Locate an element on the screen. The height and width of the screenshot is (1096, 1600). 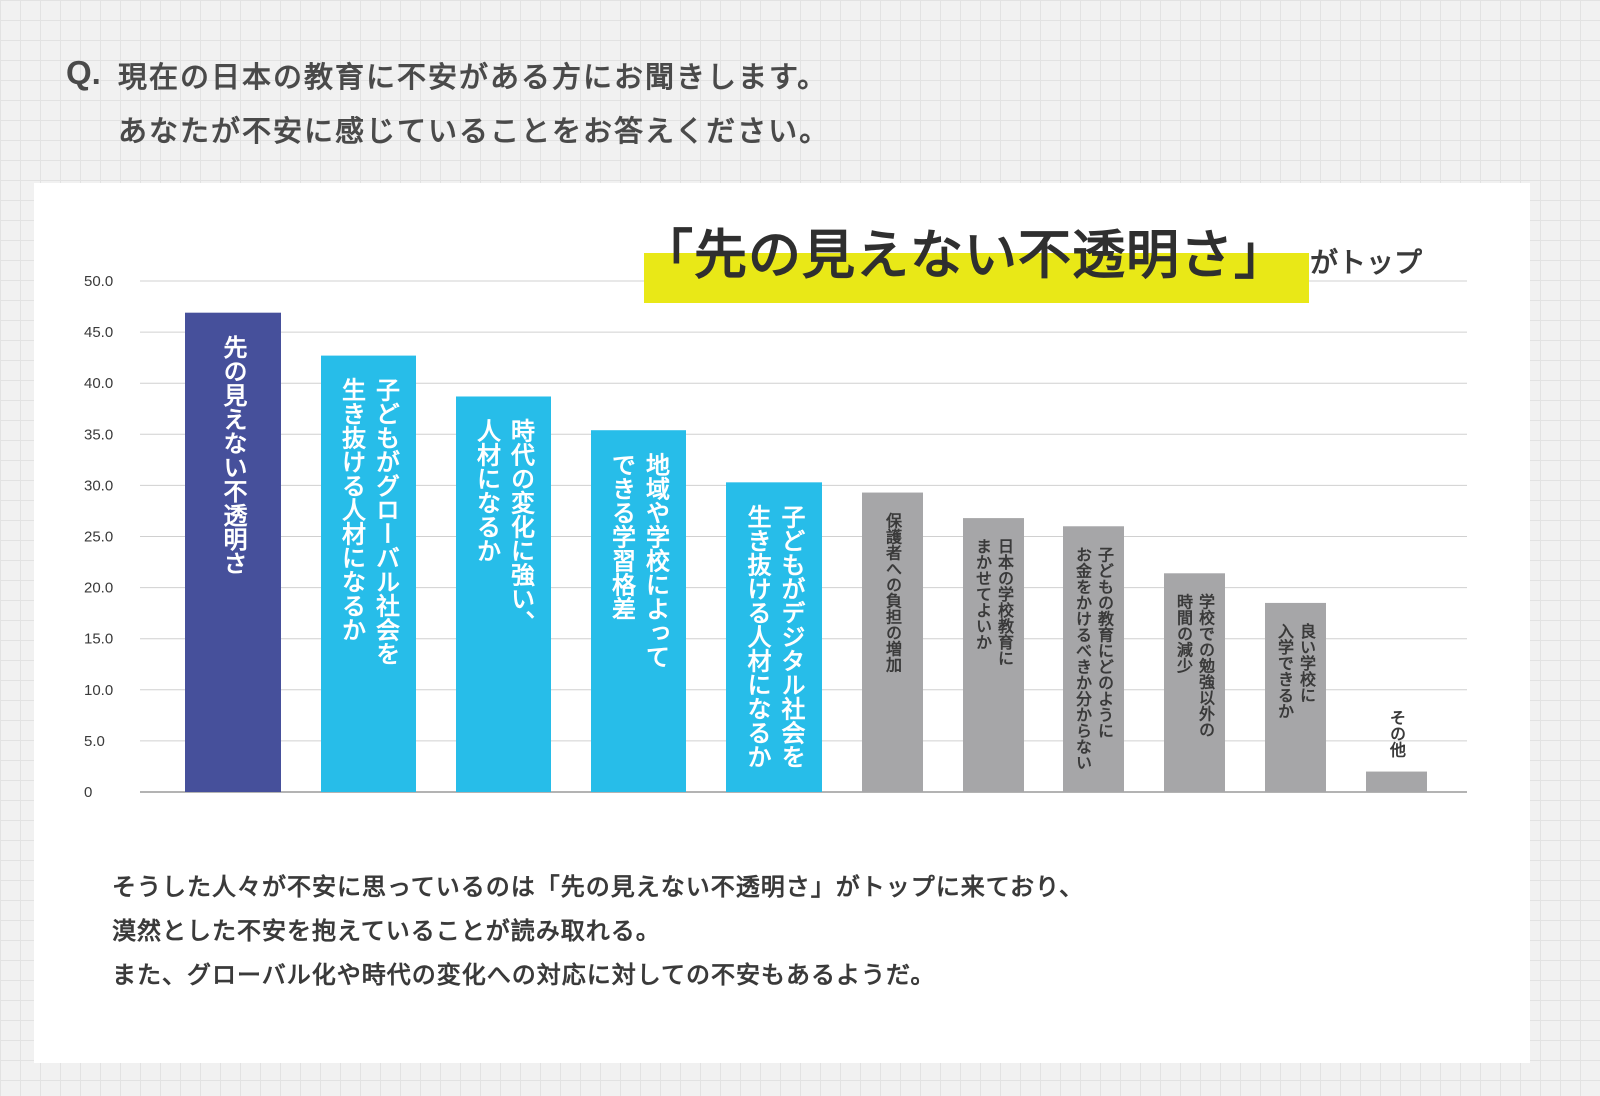
y-tick-label: 40.0 is located at coordinates (98, 383).